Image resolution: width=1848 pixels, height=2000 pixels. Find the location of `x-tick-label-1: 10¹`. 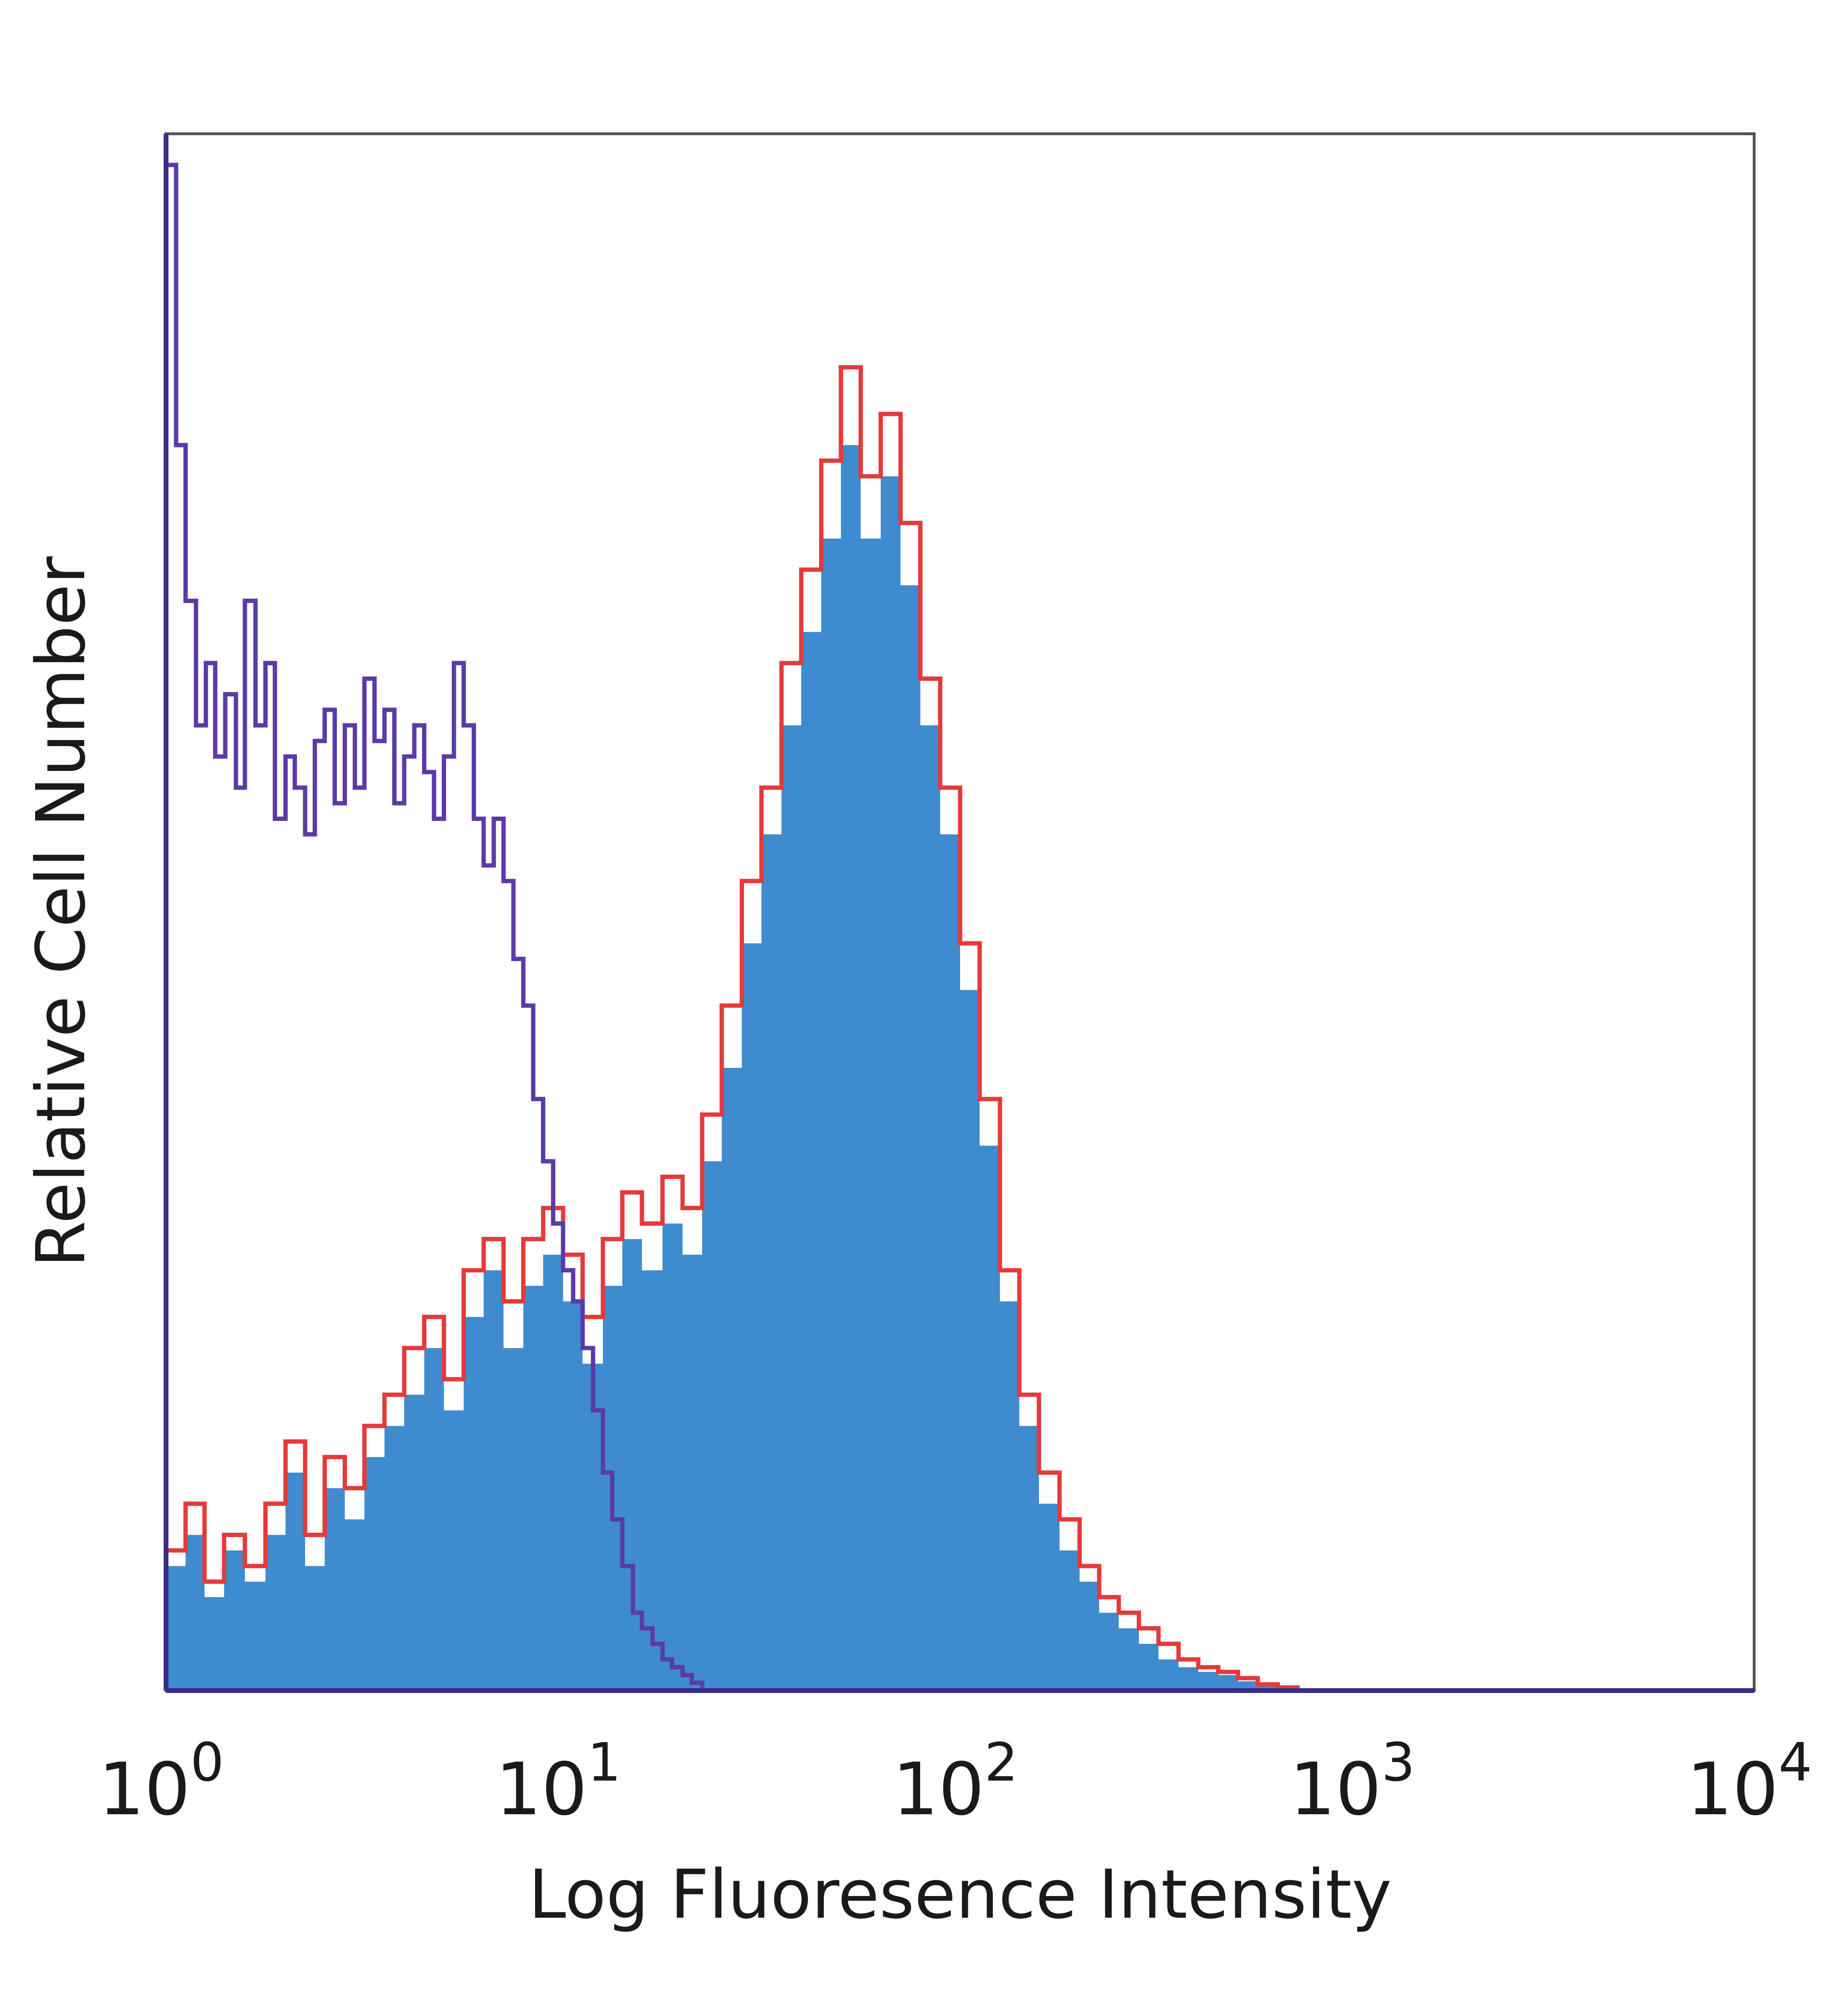

x-tick-label-1: 10¹ is located at coordinates (558, 1781).